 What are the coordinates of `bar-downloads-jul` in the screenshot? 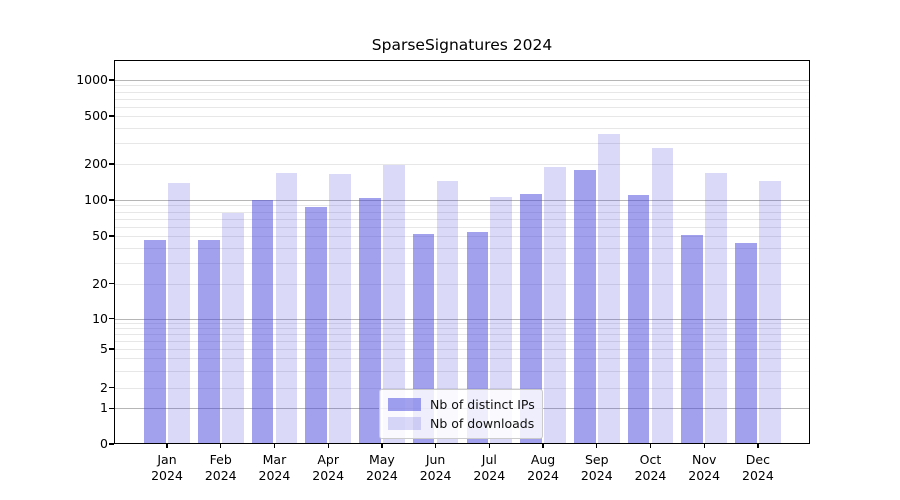 It's located at (501, 320).